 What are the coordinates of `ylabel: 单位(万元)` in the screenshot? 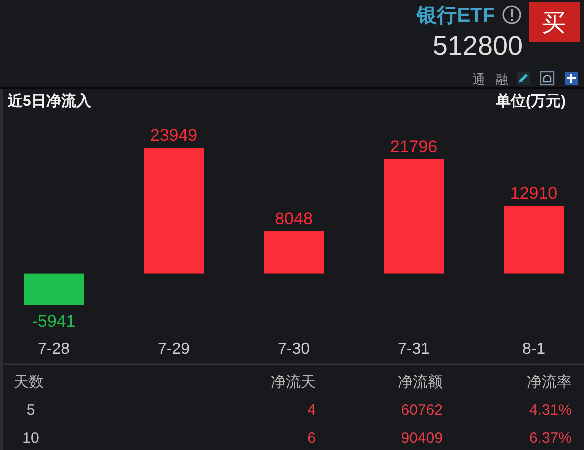 It's located at (531, 101).